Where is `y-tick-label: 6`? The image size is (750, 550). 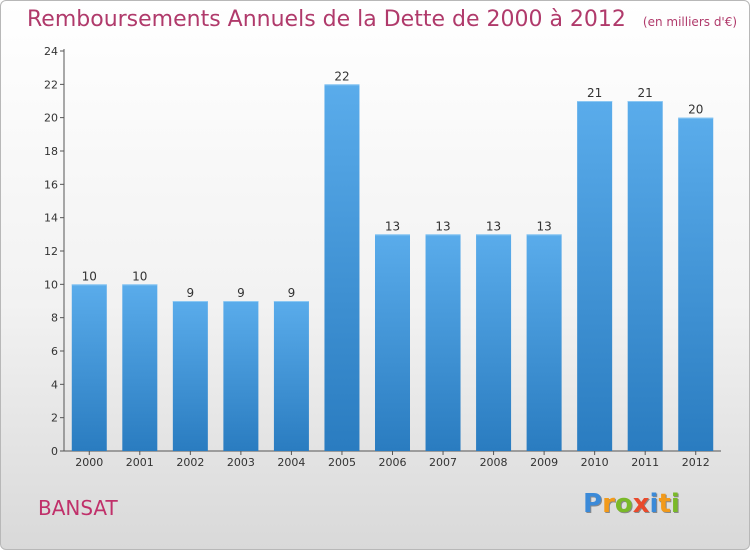
y-tick-label: 6 is located at coordinates (54, 351).